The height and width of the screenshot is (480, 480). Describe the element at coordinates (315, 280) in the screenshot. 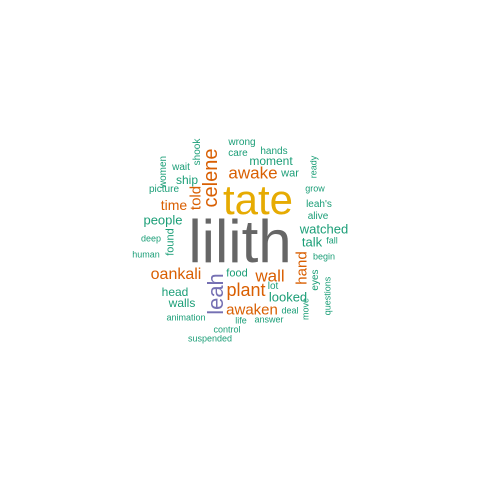

I see `word-eyes: eyes` at that location.